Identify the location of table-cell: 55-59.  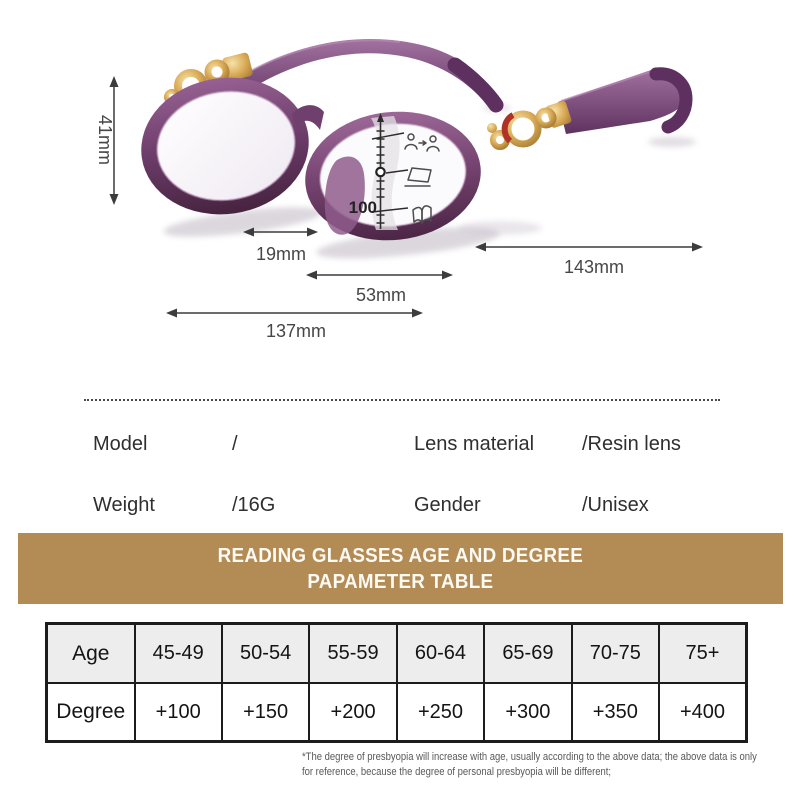
(353, 653).